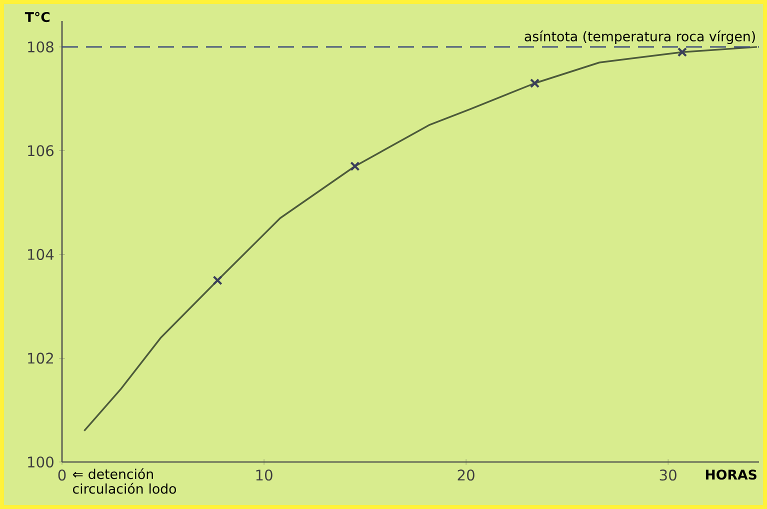  Describe the element at coordinates (264, 475) in the screenshot. I see `x-tick-label: 10` at that location.